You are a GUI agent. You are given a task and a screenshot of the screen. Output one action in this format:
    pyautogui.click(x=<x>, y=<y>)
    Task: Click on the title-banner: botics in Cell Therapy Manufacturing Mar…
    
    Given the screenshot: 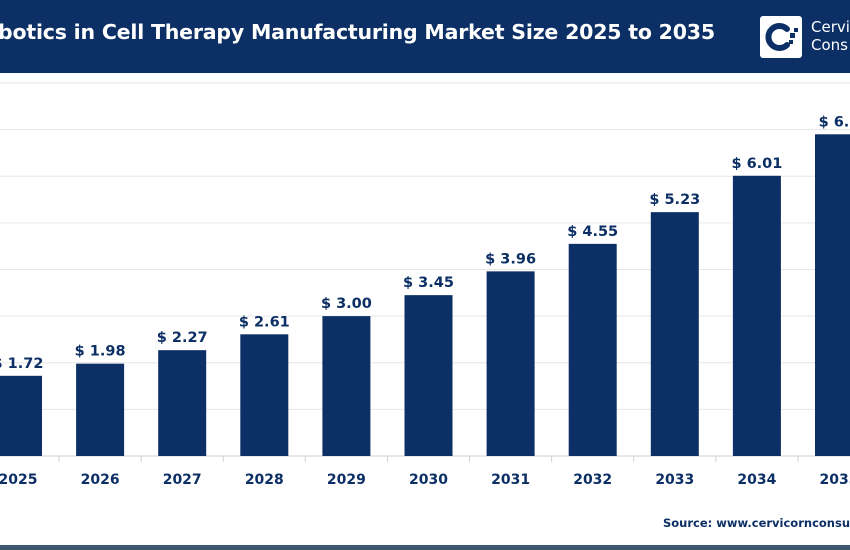 What is the action you would take?
    pyautogui.click(x=425, y=36)
    